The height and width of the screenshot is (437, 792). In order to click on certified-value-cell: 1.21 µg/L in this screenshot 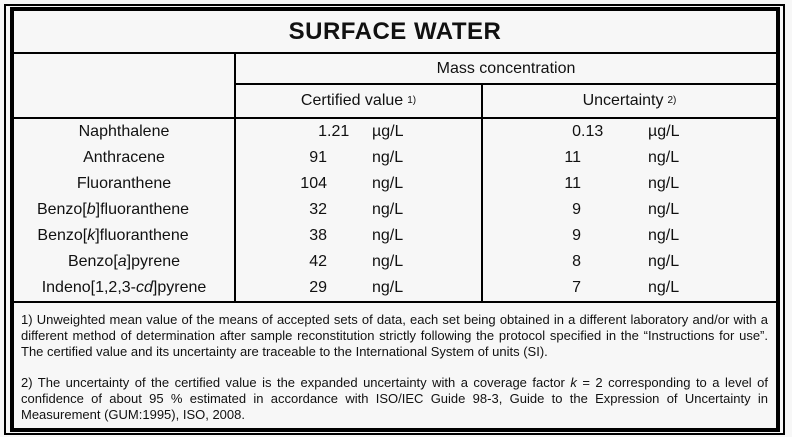, I will do `click(359, 132)`.